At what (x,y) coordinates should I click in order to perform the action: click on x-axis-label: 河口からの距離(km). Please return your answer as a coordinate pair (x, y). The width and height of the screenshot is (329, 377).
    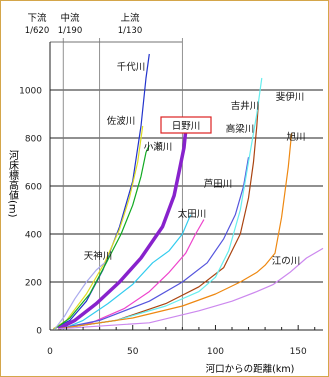
    Looking at the image, I should click on (250, 369).